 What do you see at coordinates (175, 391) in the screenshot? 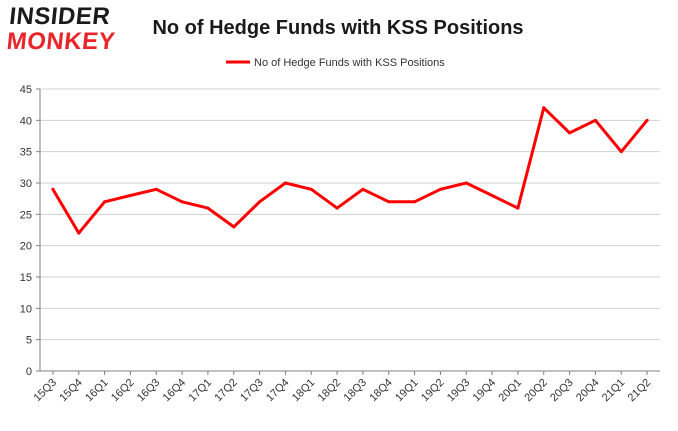
I see `x-tick-label: 16Q4` at bounding box center [175, 391].